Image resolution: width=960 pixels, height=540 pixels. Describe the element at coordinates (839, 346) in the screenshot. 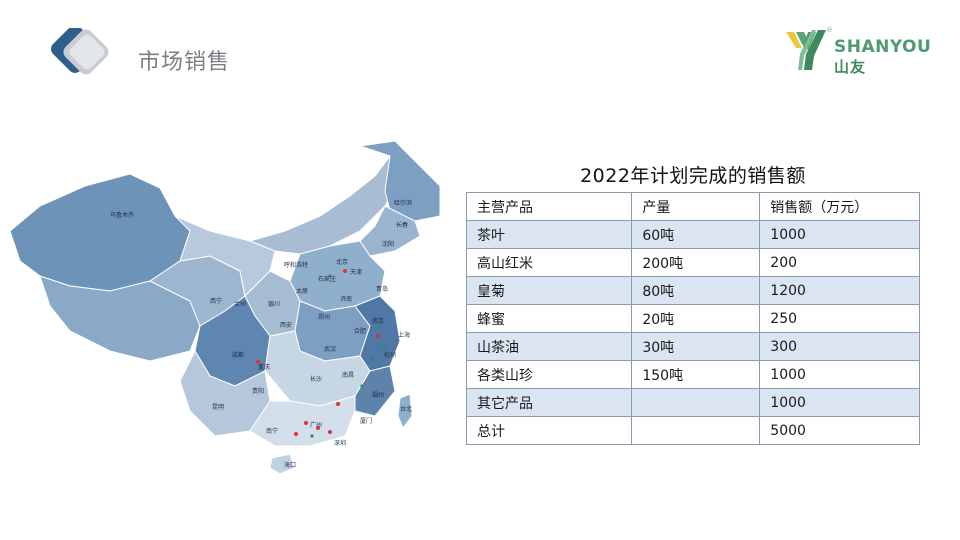

I see `sales-cell: 300` at that location.